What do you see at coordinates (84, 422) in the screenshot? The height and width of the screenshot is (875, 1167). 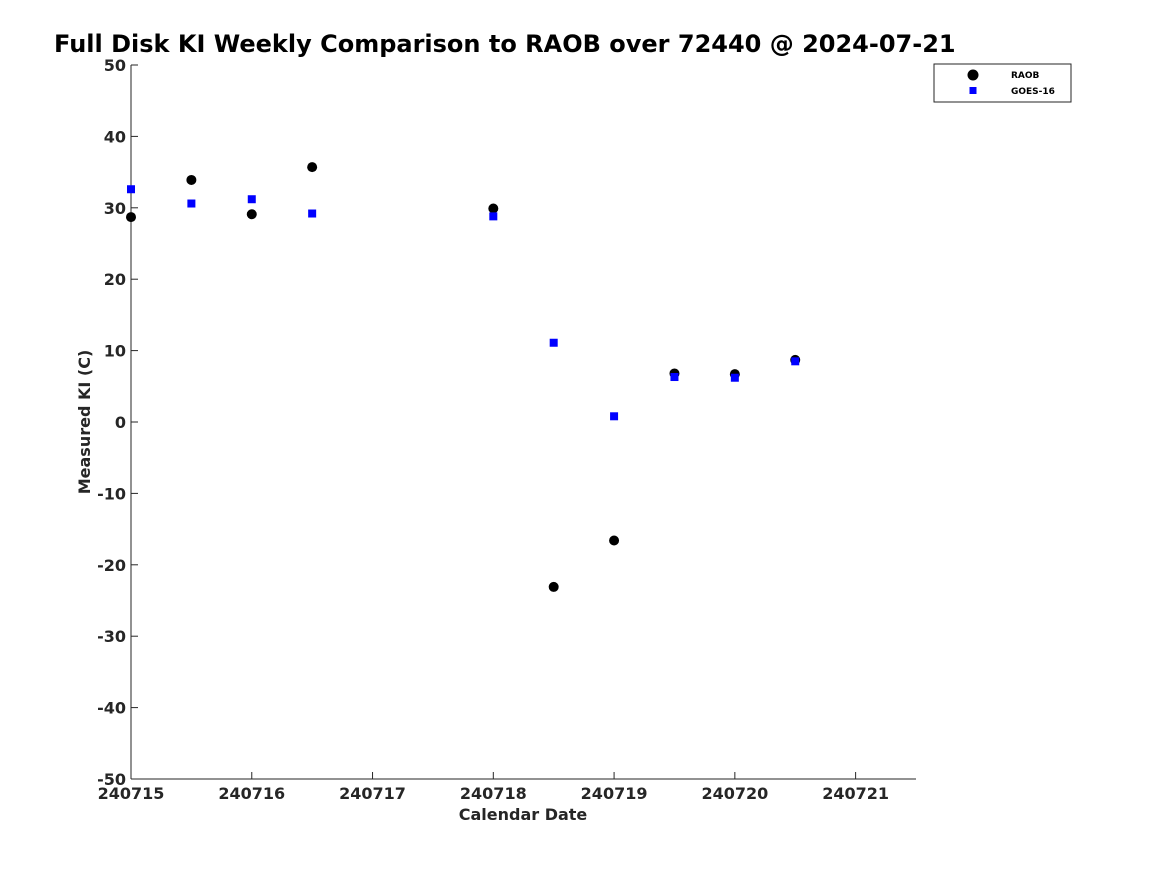 I see `y-axis-label: Measured KI (C)` at bounding box center [84, 422].